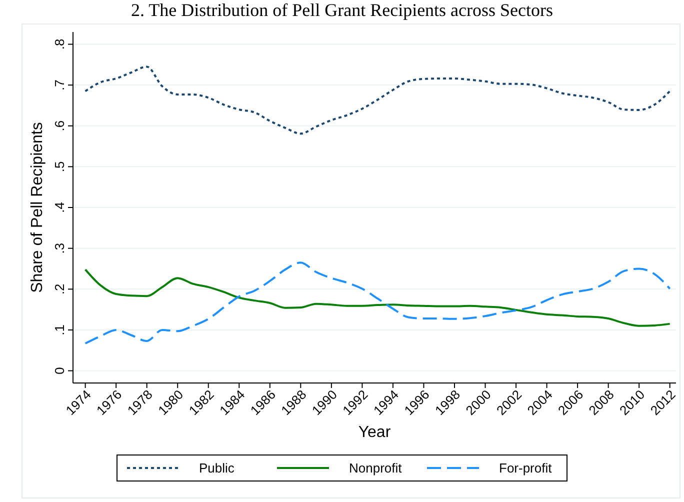 The image size is (684, 502). Describe the element at coordinates (59, 289) in the screenshot. I see `y-tick-label: .2` at that location.